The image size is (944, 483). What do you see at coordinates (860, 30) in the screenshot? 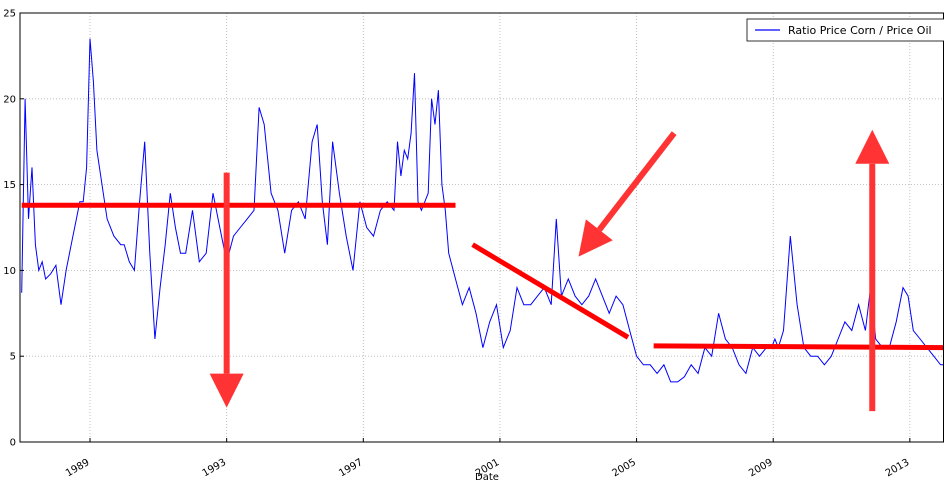
I see `legend-series-label: Ratio Price Corn / Price Oil` at bounding box center [860, 30].